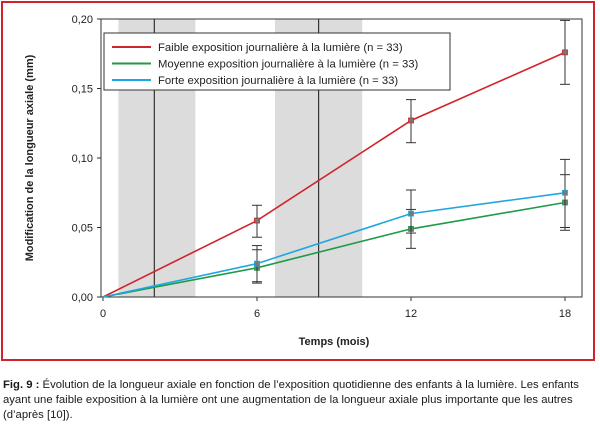  What do you see at coordinates (411, 314) in the screenshot?
I see `x-tick-label-2: 12` at bounding box center [411, 314].